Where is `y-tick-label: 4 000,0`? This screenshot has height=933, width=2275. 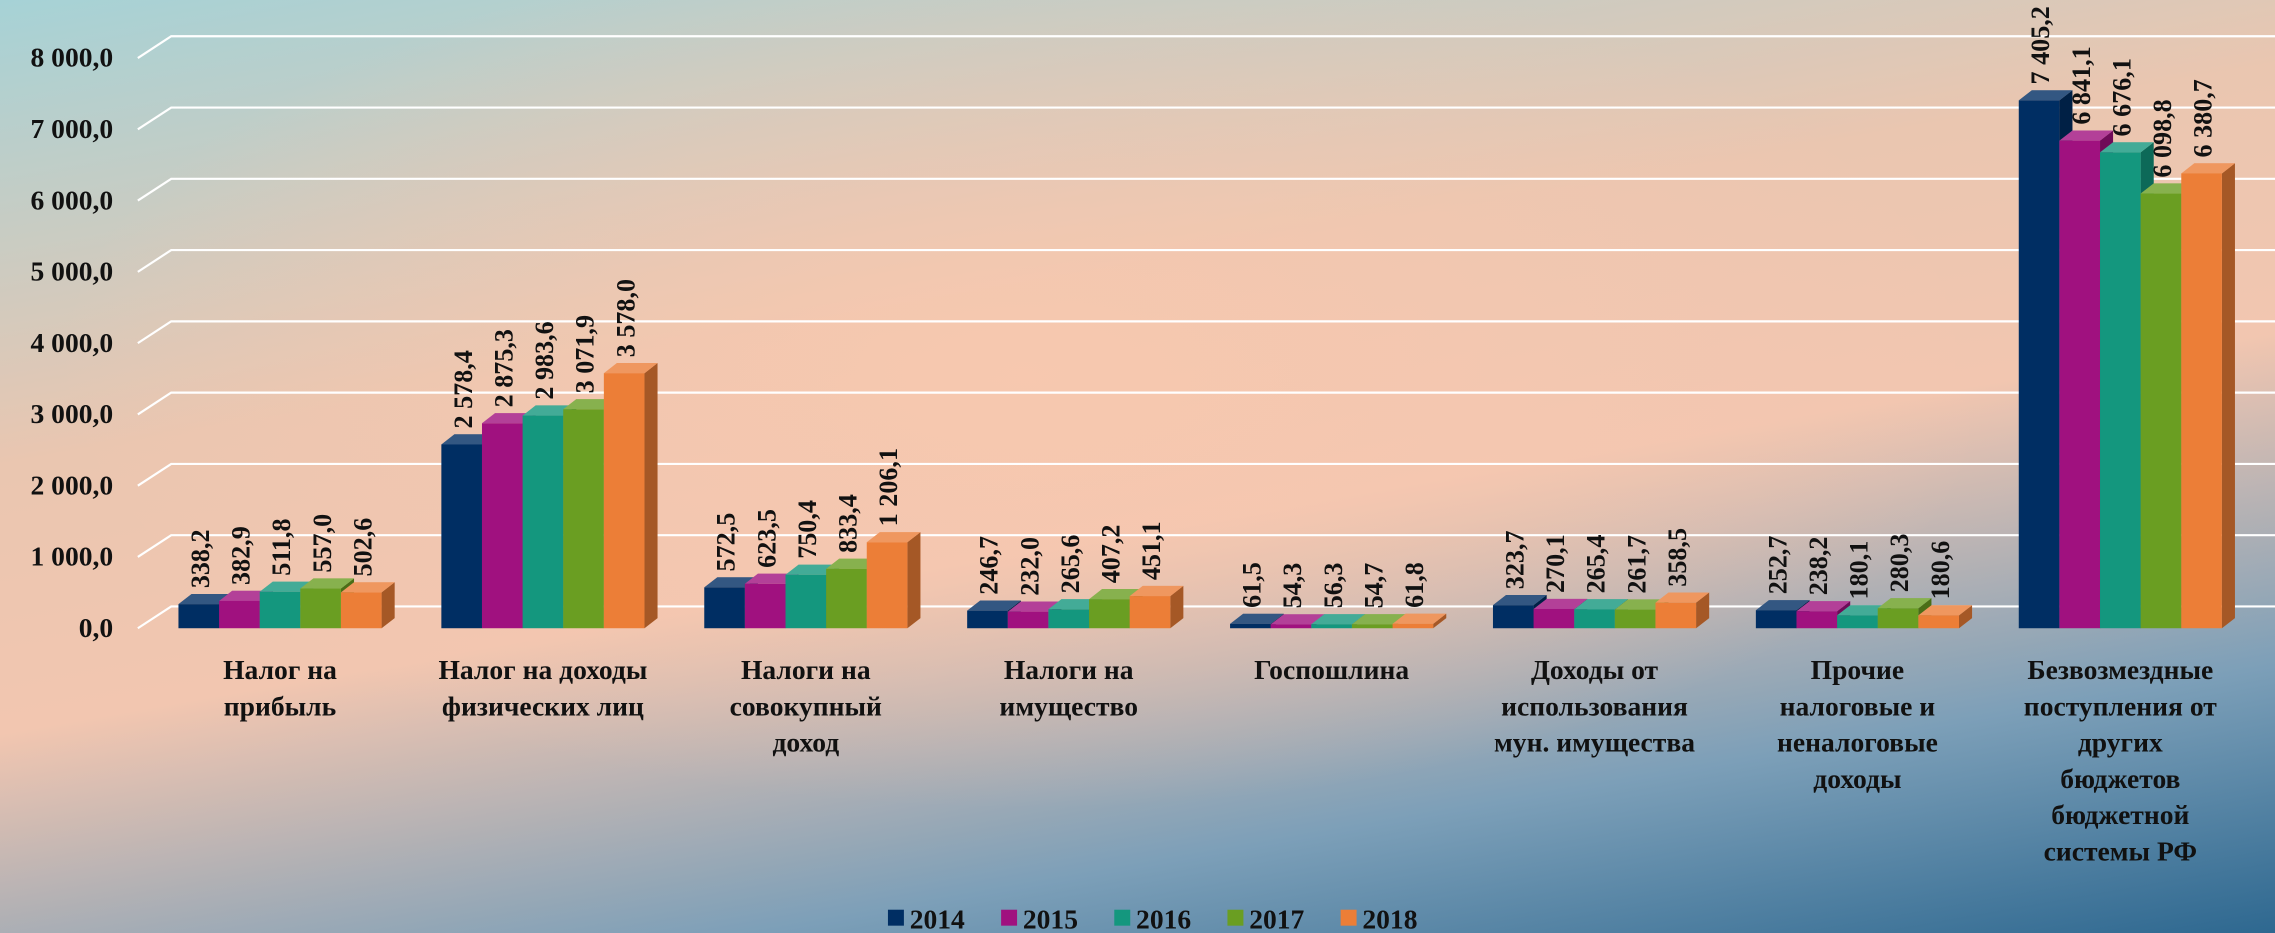 y-tick-label: 4 000,0 is located at coordinates (72, 342).